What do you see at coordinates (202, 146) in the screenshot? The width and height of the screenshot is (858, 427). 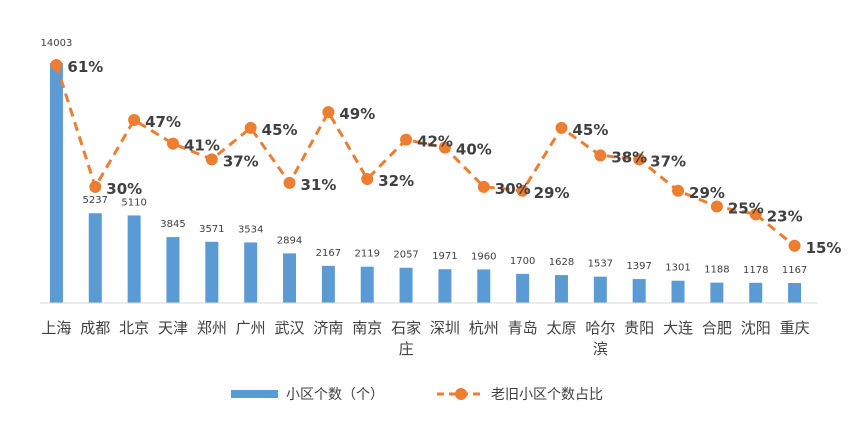 I see `line-value-label-3: 41%` at bounding box center [202, 146].